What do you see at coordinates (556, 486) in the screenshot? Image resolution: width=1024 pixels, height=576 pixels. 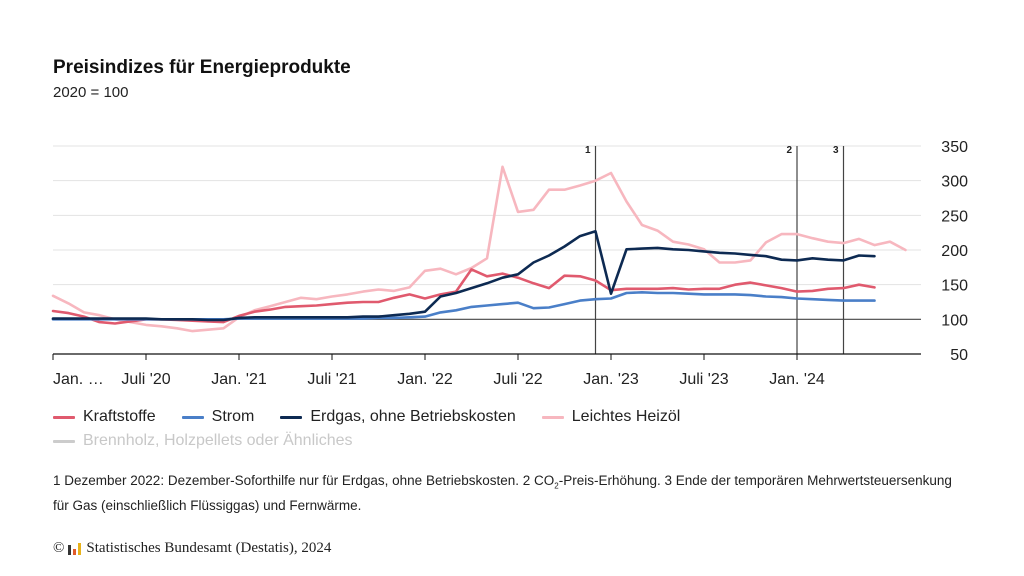 I see `footnote-subscript: 2` at bounding box center [556, 486].